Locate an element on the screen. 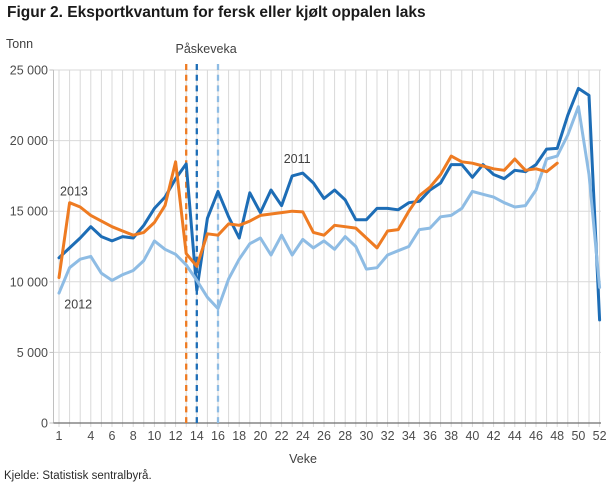  x-tick-label: 22 is located at coordinates (282, 436).